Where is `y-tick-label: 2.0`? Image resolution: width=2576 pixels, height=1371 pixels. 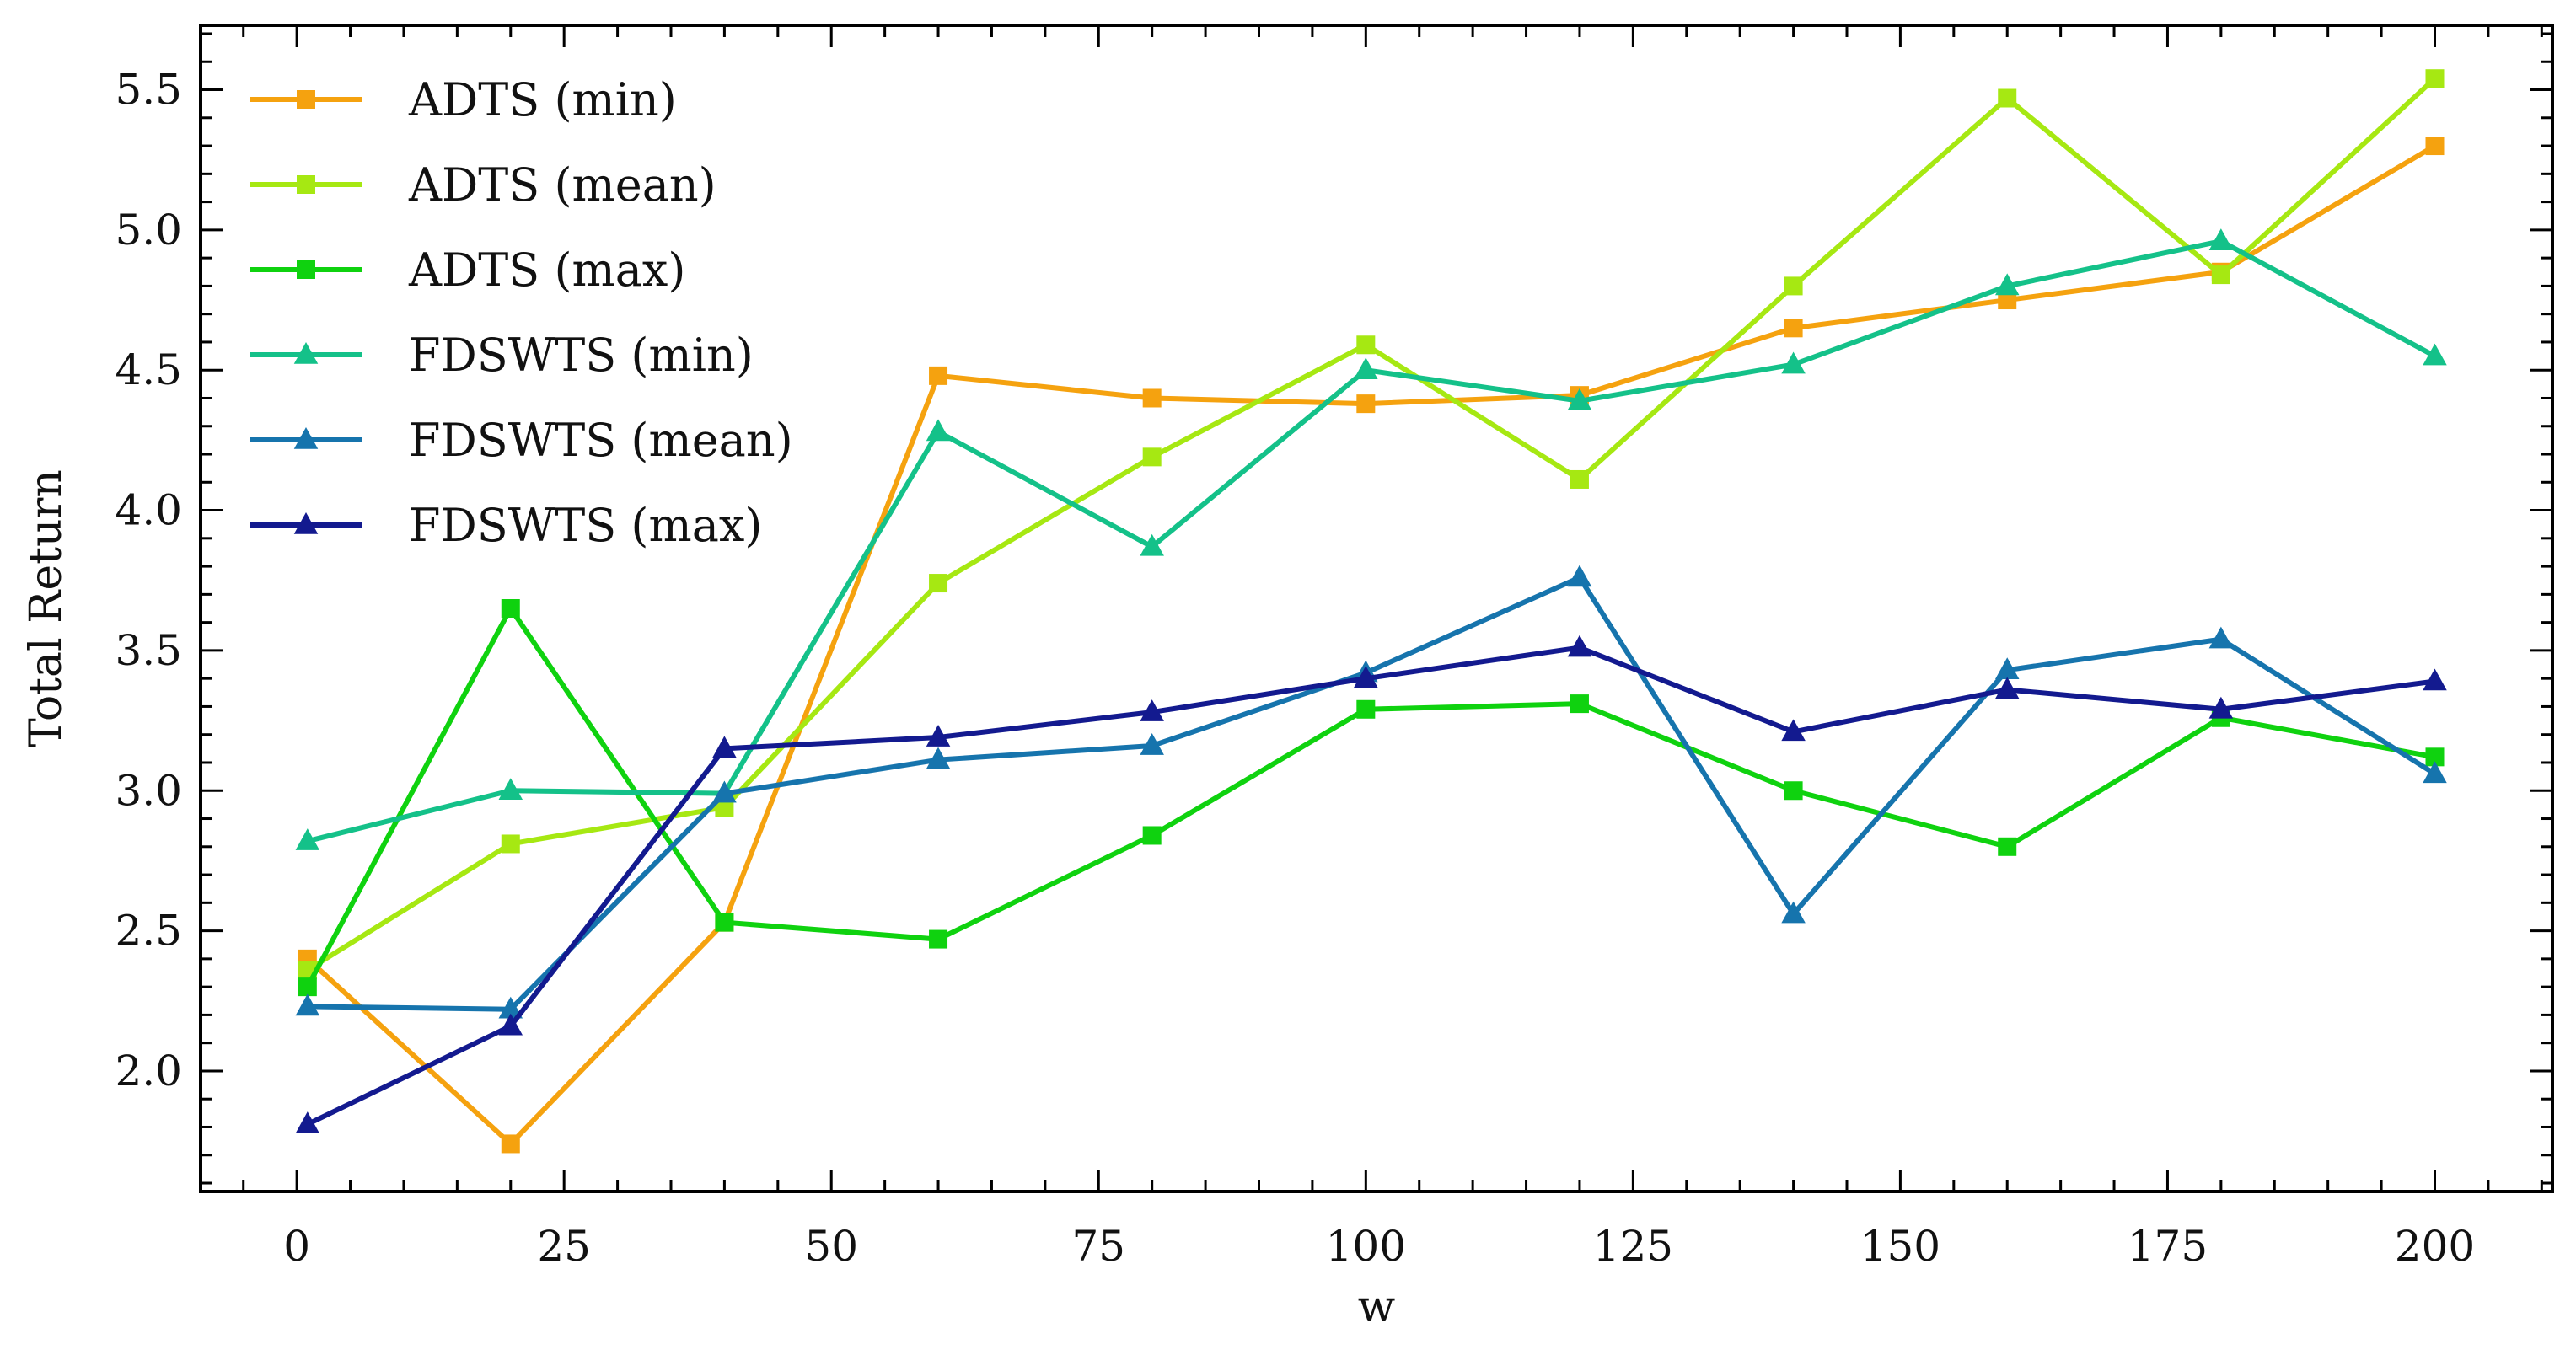
y-tick-label: 2.0 is located at coordinates (148, 1071).